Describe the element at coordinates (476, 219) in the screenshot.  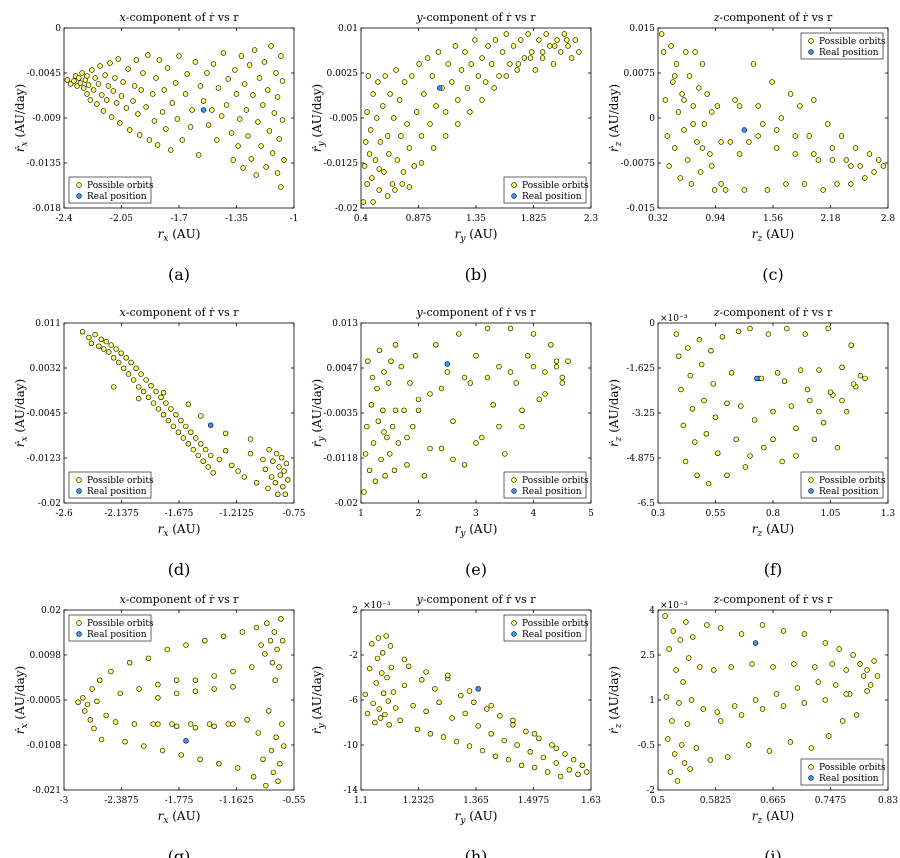
I see `x-tick-label: 1.35` at that location.